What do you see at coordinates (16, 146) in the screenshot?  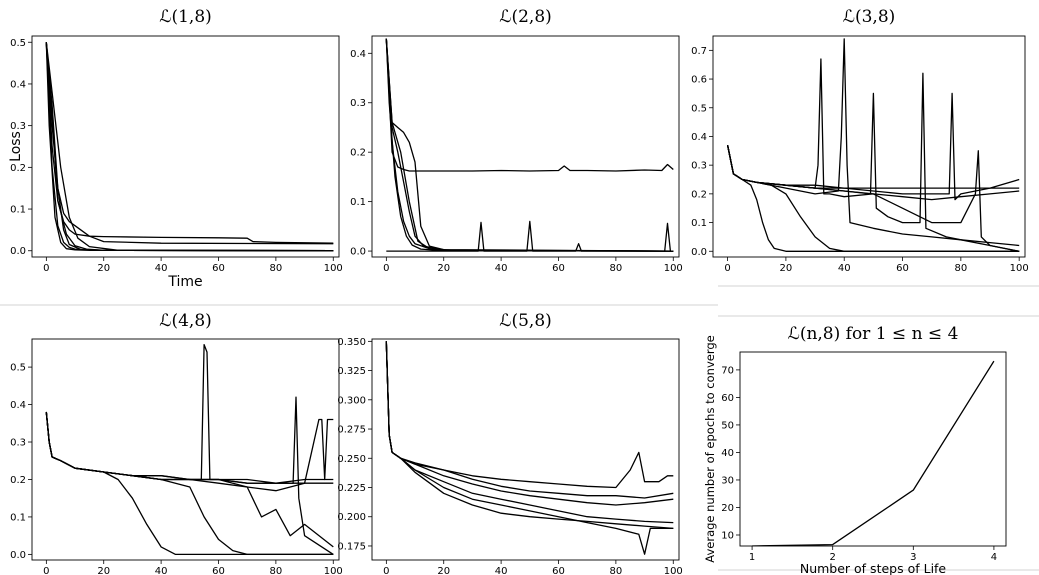 I see `y-axis-label: Loss` at bounding box center [16, 146].